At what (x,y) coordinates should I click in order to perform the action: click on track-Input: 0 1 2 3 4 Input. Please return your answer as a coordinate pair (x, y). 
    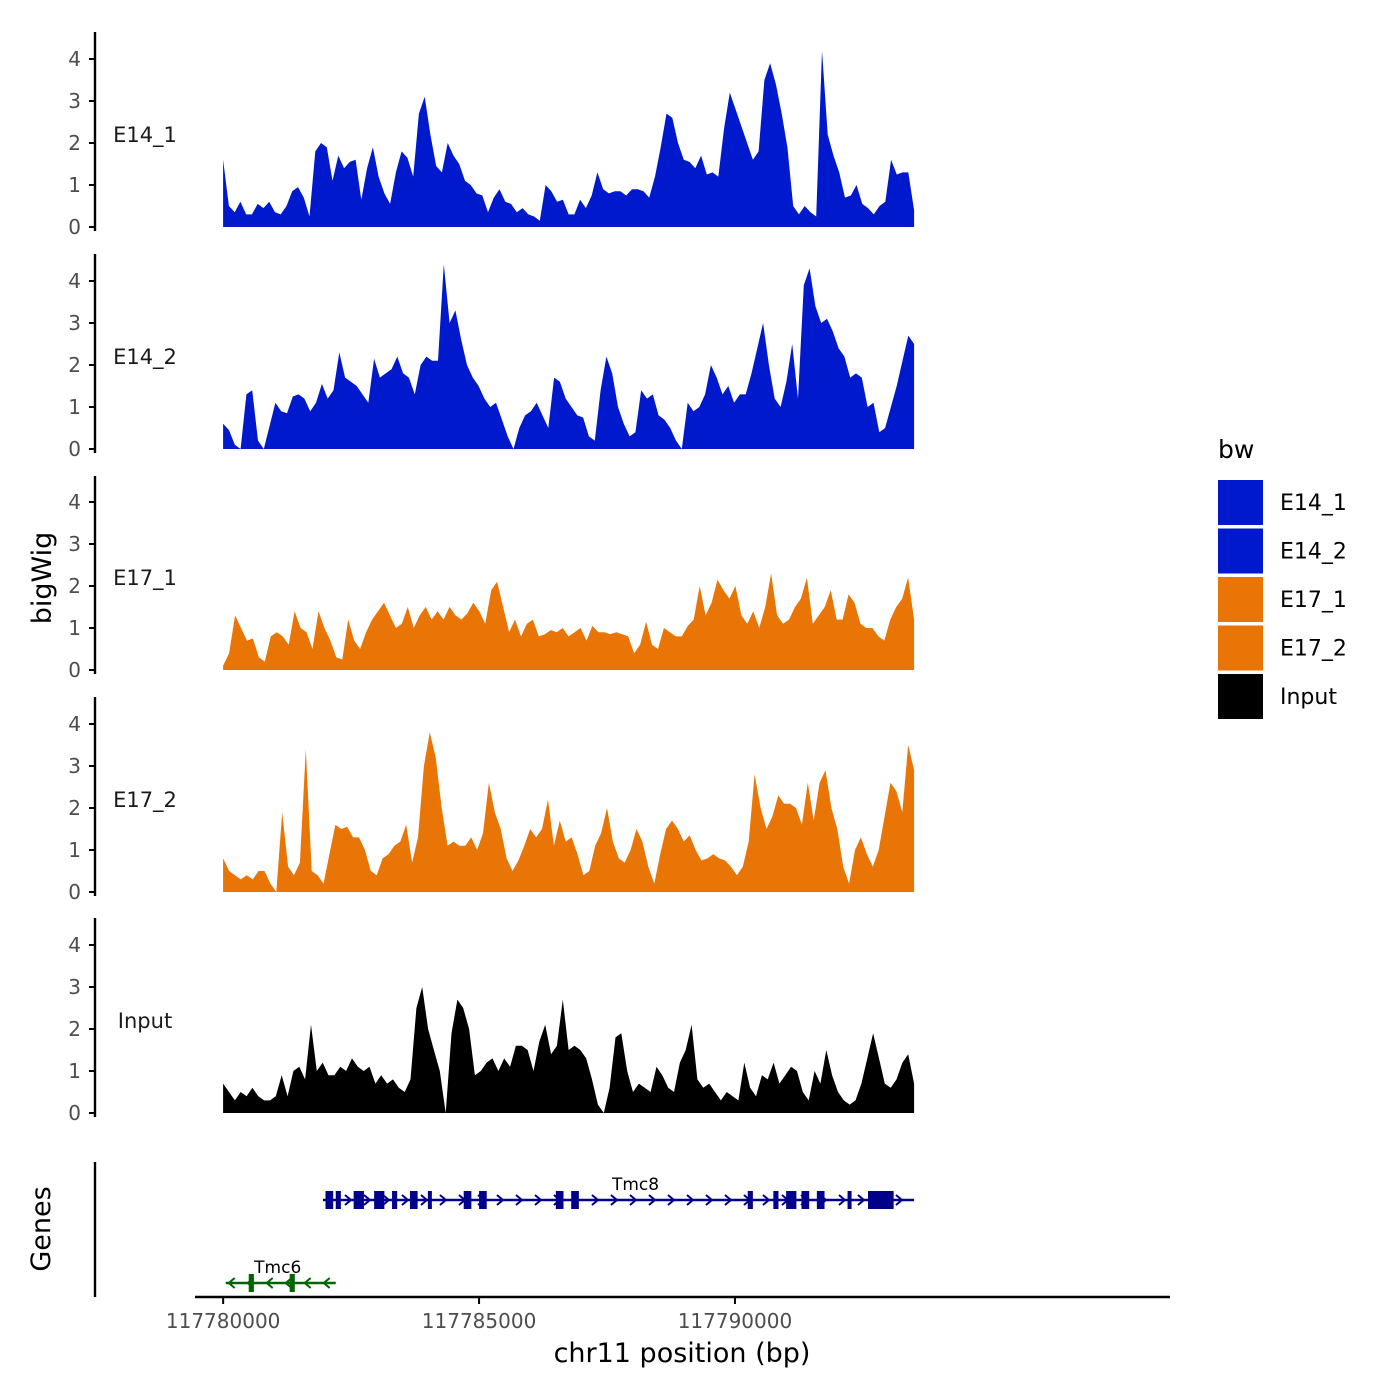
    Looking at the image, I should click on (491, 1021).